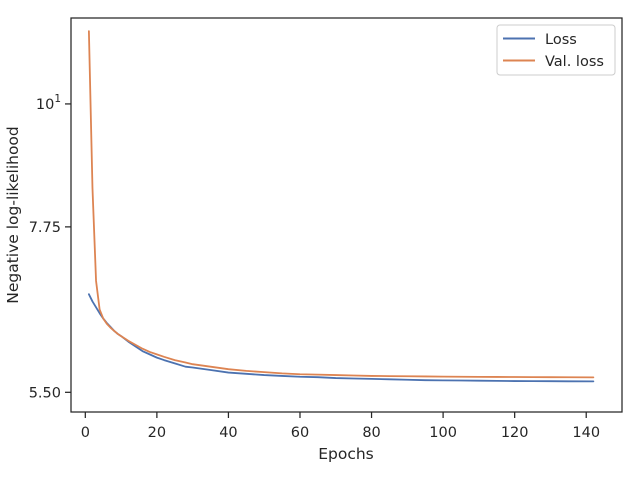 The height and width of the screenshot is (480, 640). What do you see at coordinates (443, 433) in the screenshot?
I see `x-tick-label: 100` at bounding box center [443, 433].